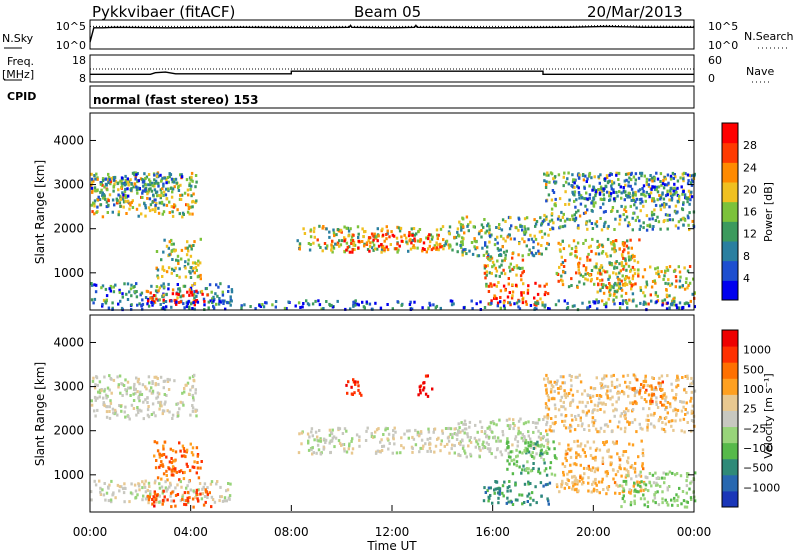 This screenshot has height=554, width=800. What do you see at coordinates (753, 389) in the screenshot?
I see `velocity-colorbar-tick-2: 100` at bounding box center [753, 389].